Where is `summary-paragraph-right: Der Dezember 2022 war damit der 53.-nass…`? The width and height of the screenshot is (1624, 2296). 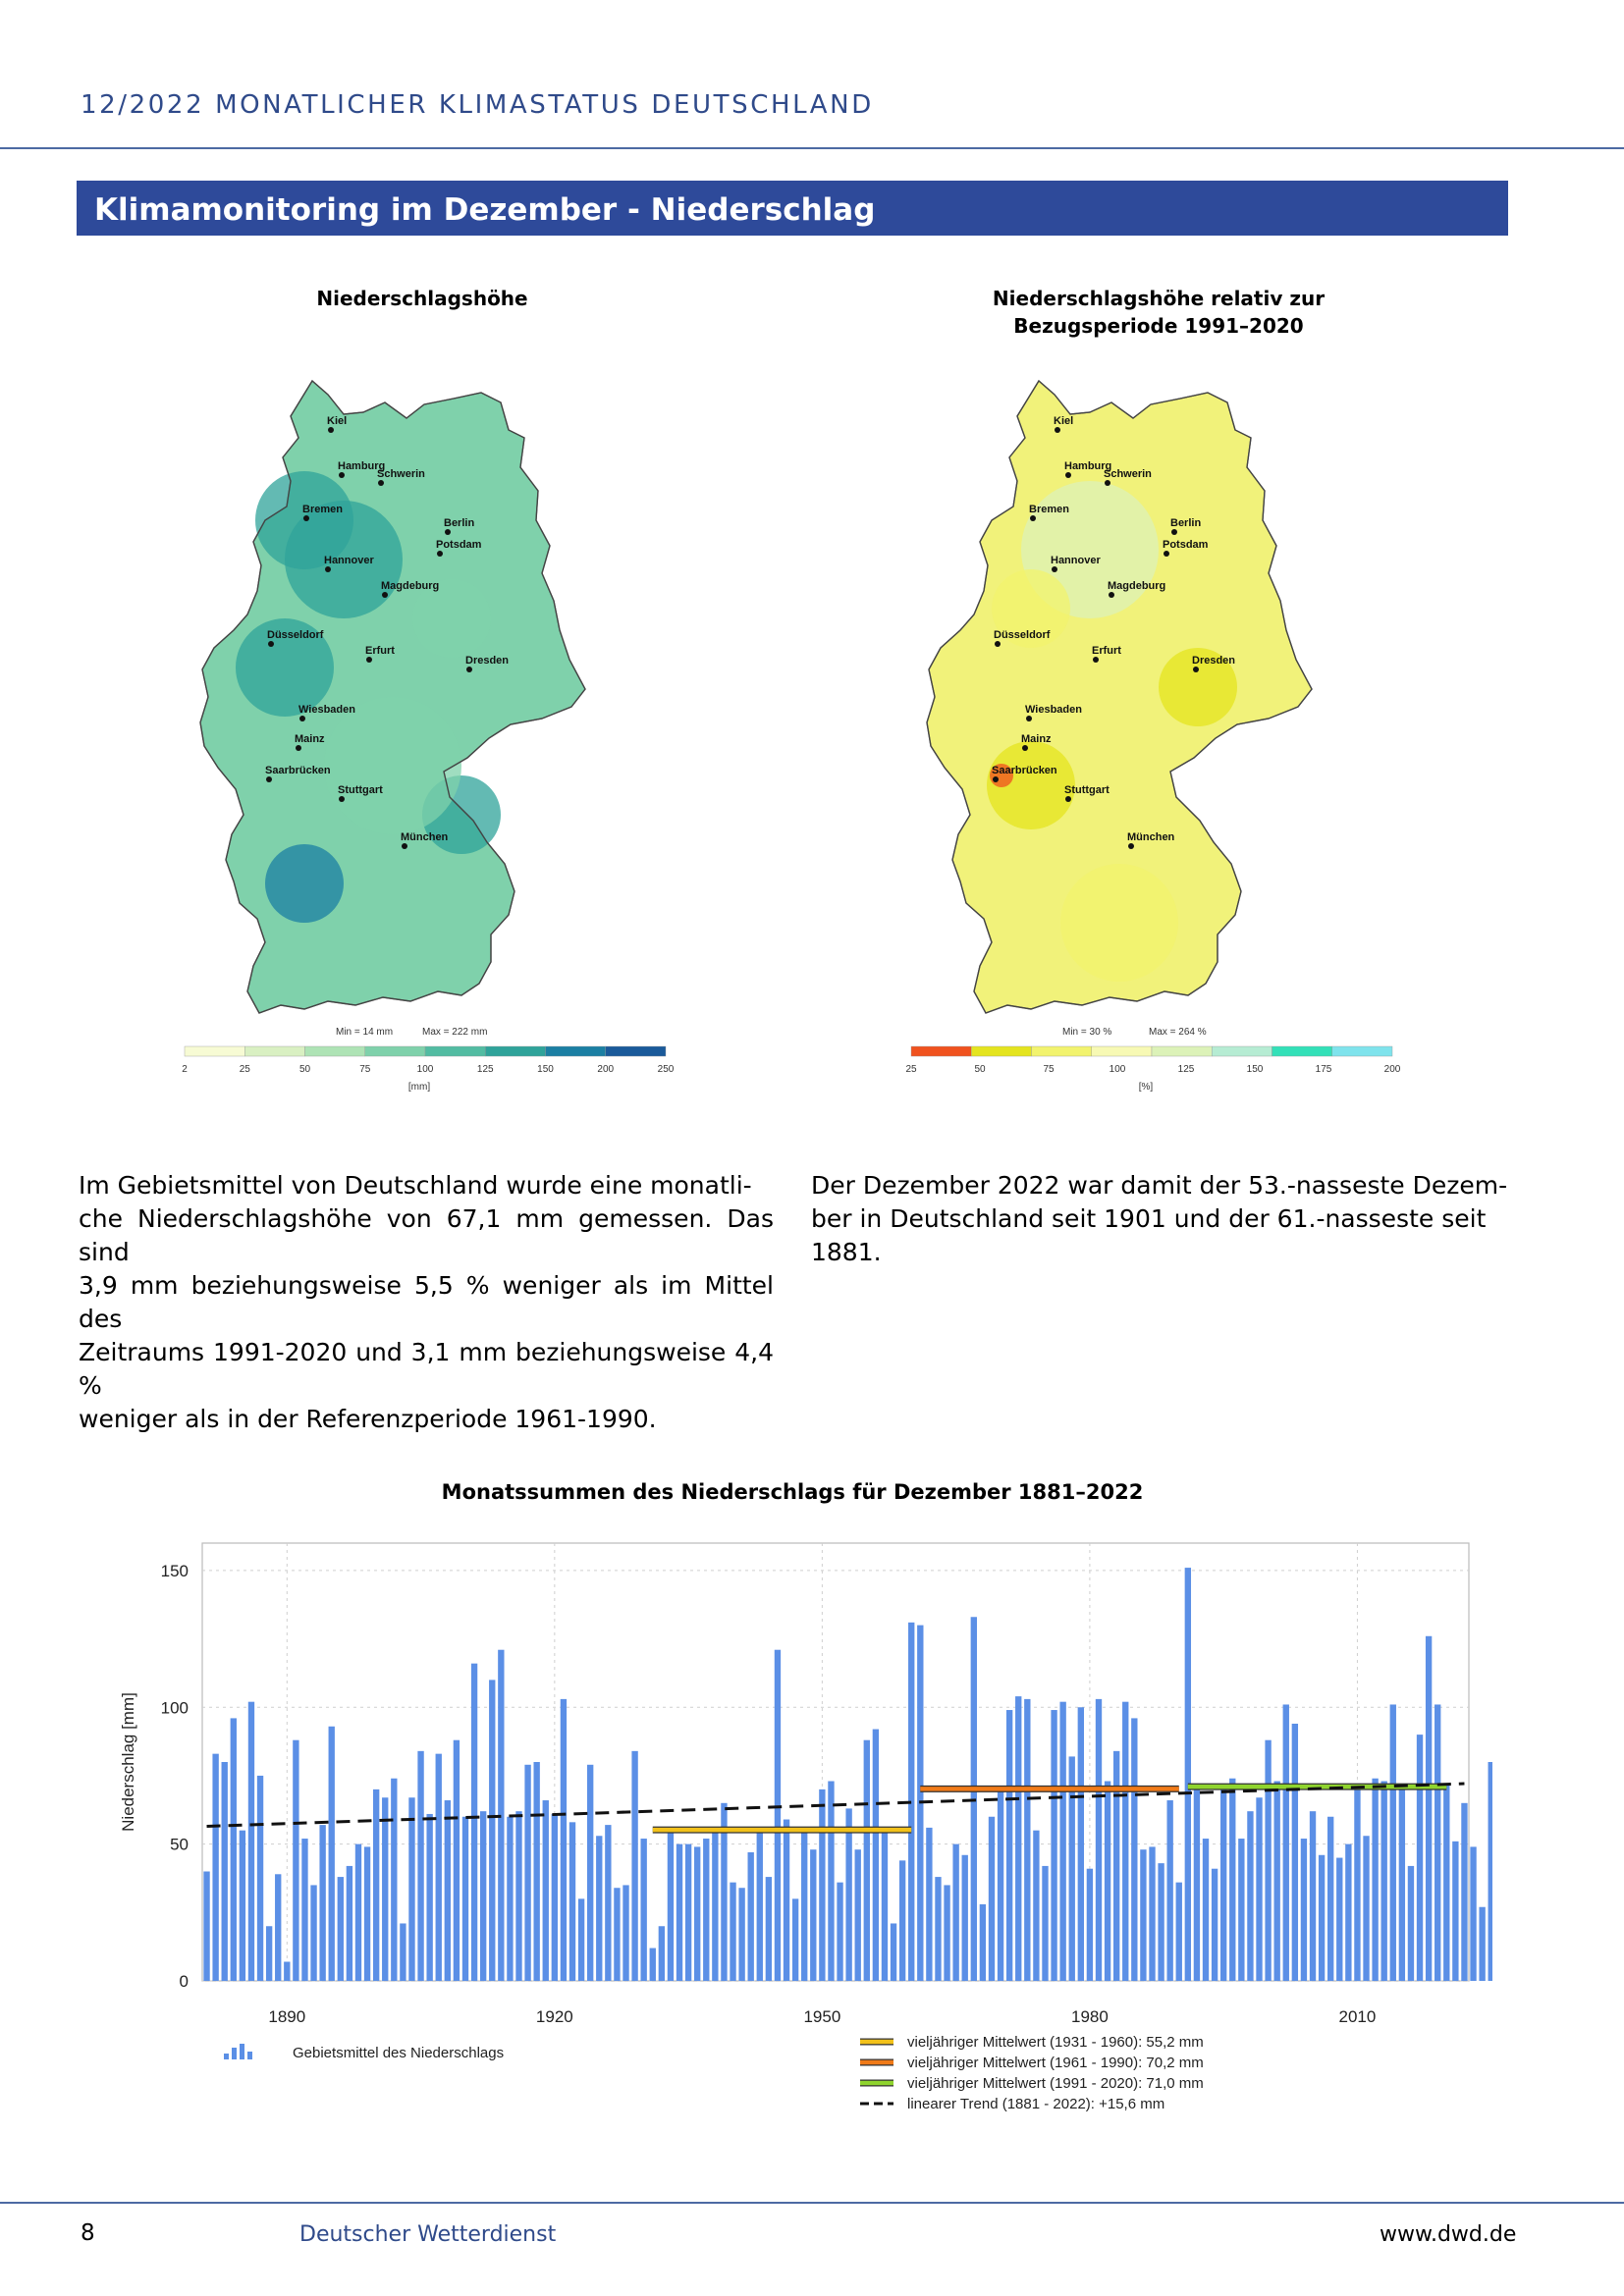 summary-paragraph-right: Der Dezember 2022 war damit der 53.-nass… is located at coordinates (1159, 1218).